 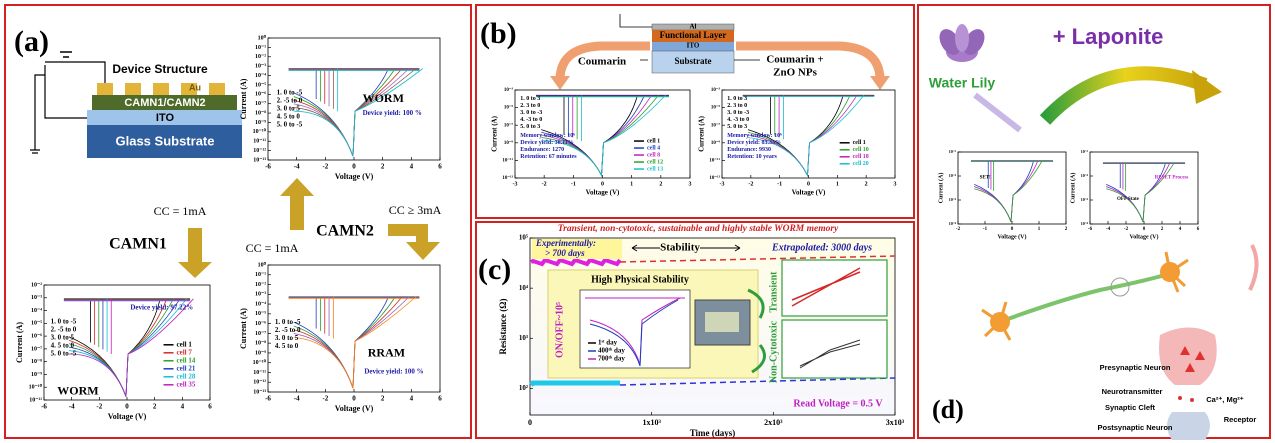 I want to click on sweep-step: 5. 0 to 3, so click(x=737, y=127).